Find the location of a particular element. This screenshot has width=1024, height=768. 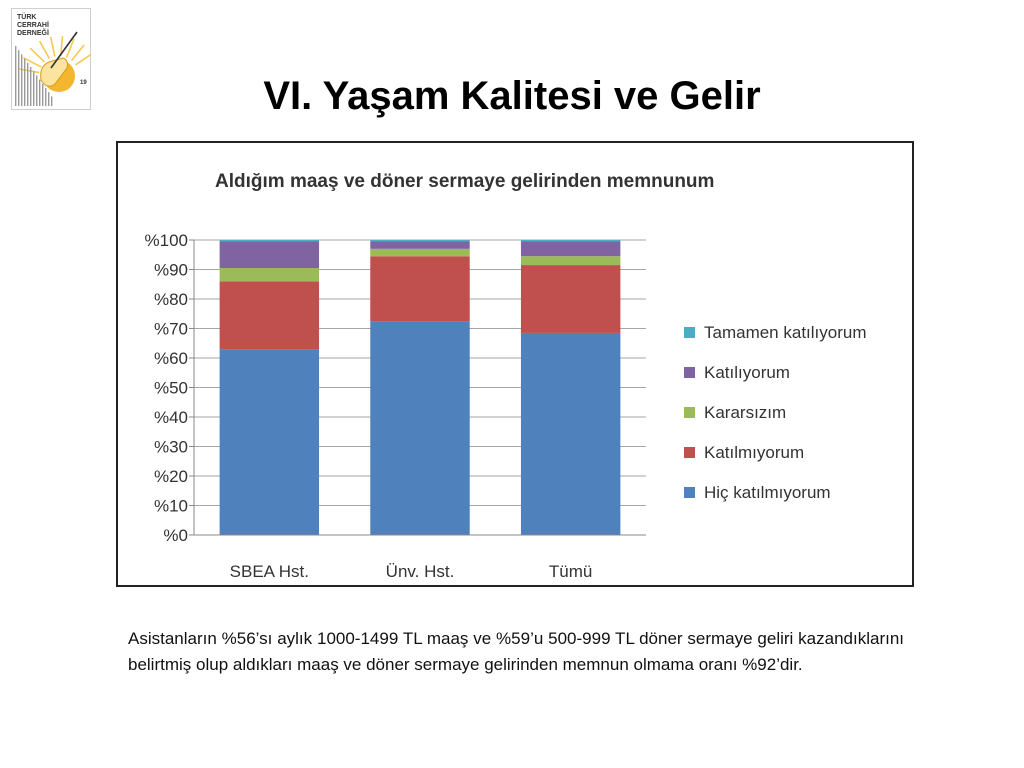

legend-label: Hiç katılmıyorum is located at coordinates (767, 492).